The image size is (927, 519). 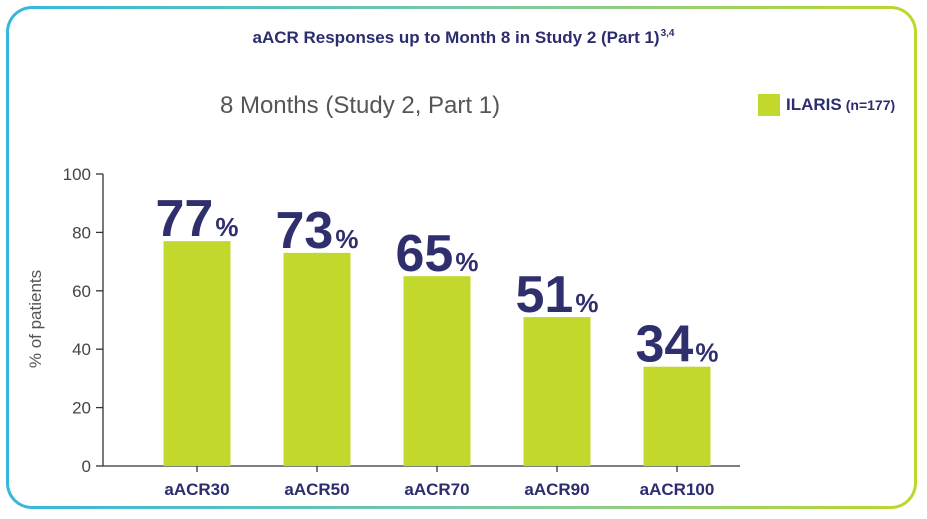 What do you see at coordinates (425, 254) in the screenshot?
I see `bar-value-number: 65` at bounding box center [425, 254].